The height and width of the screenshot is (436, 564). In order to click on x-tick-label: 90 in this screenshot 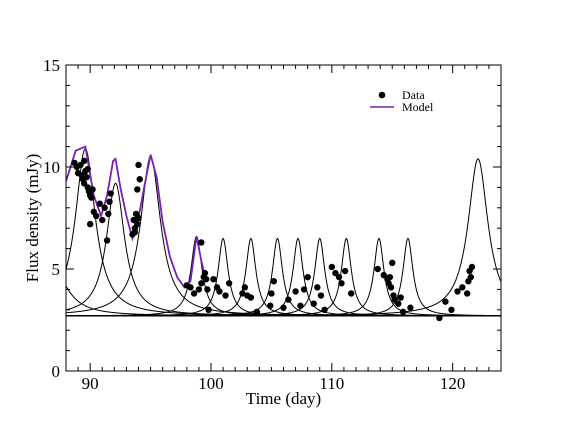, I will do `click(90, 383)`.